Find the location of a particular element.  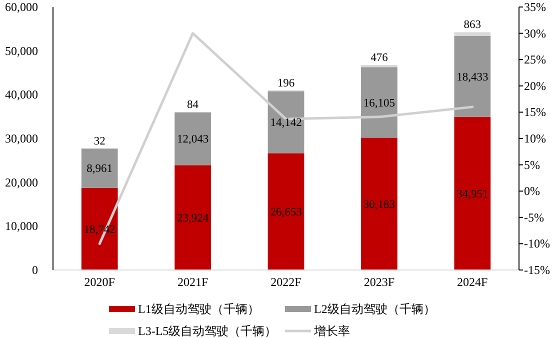

y2-tick-label: 20% is located at coordinates (535, 85).